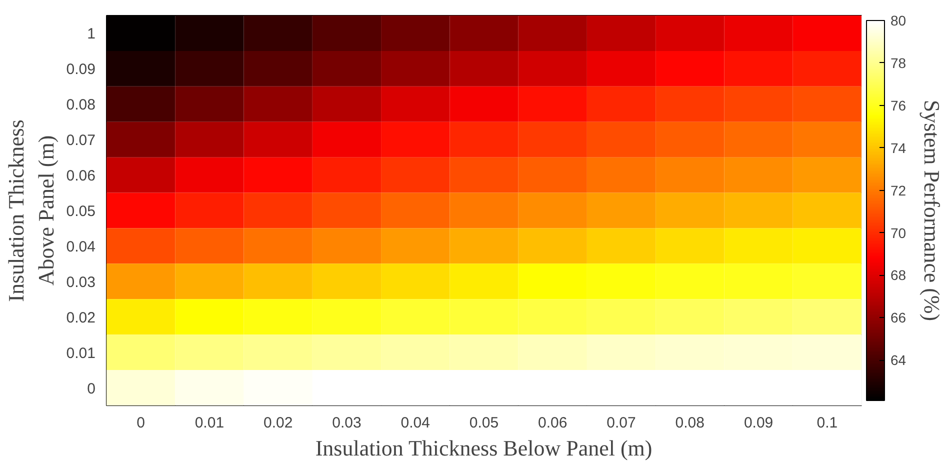  What do you see at coordinates (898, 105) in the screenshot?
I see `color-bar-label: 76` at bounding box center [898, 105].